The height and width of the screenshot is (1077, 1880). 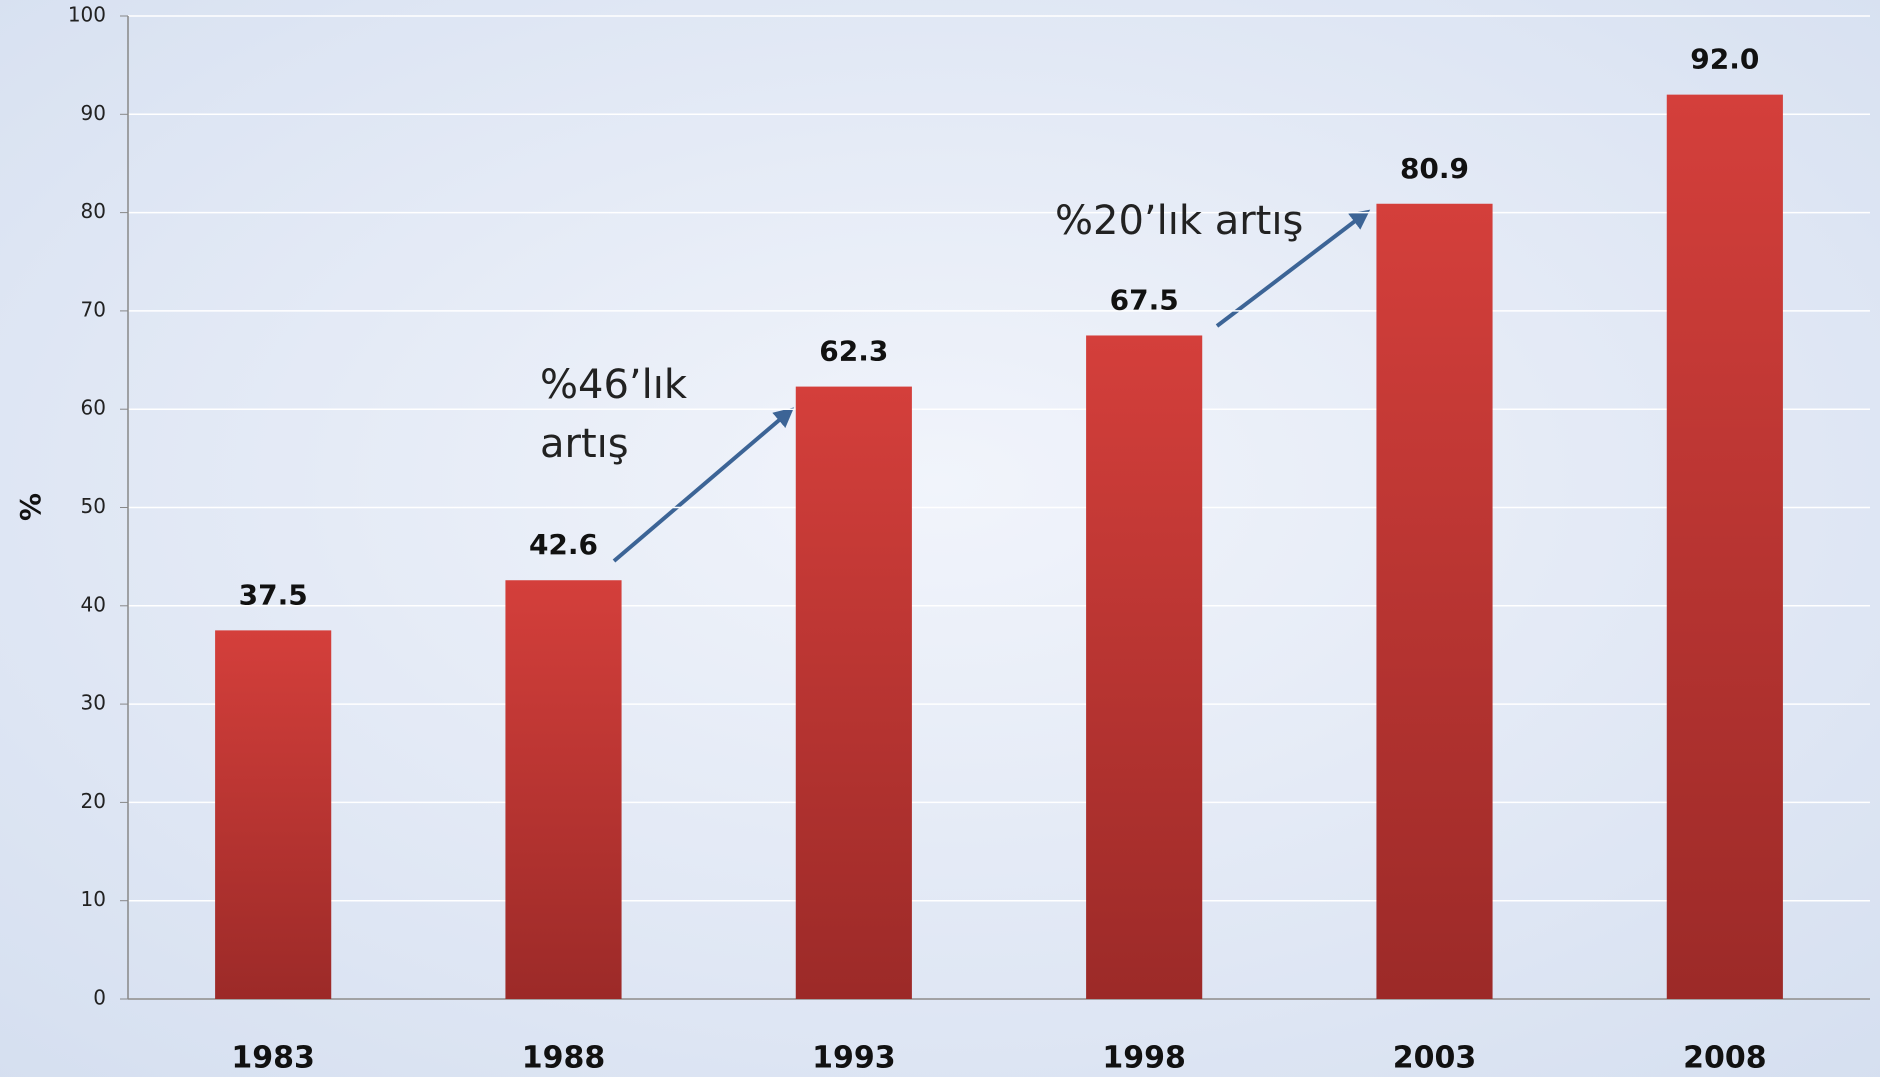 What do you see at coordinates (30, 507) in the screenshot?
I see `y-axis-label: %` at bounding box center [30, 507].